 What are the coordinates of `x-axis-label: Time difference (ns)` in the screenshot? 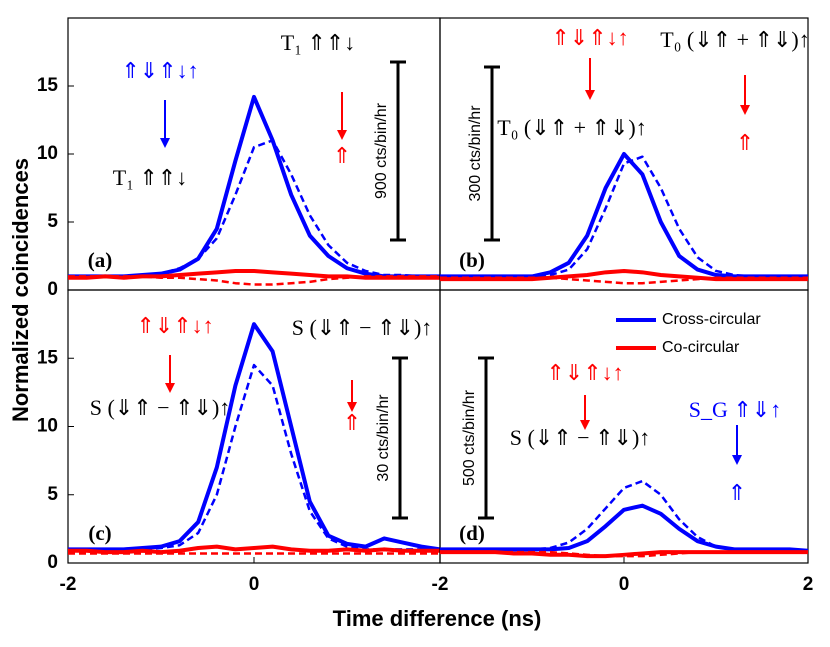 It's located at (437, 618).